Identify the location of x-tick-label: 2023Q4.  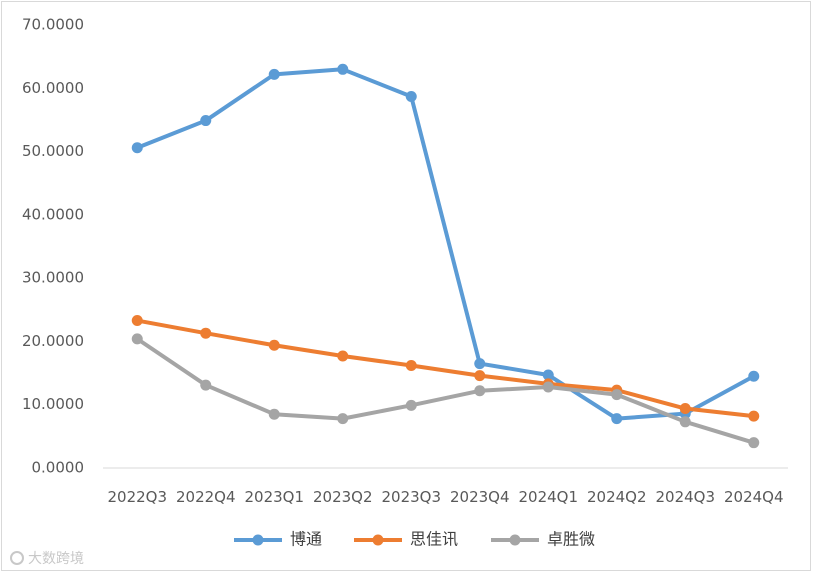
(480, 497).